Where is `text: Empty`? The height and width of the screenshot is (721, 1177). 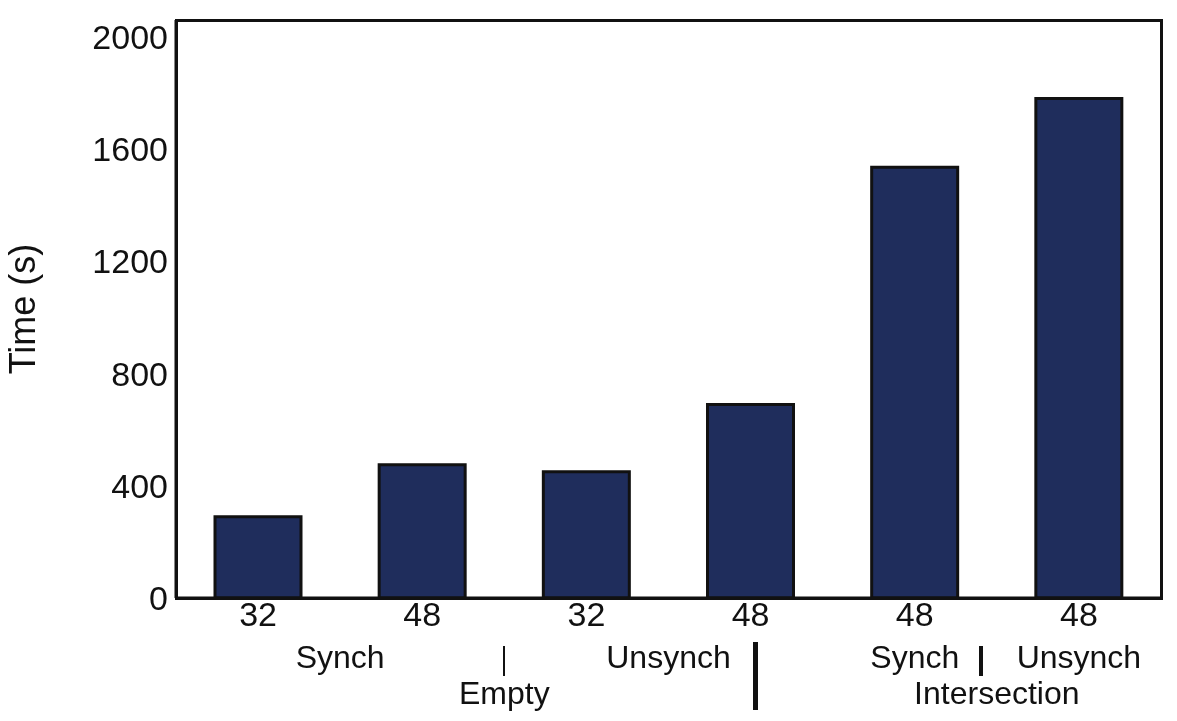 text: Empty is located at coordinates (504, 693).